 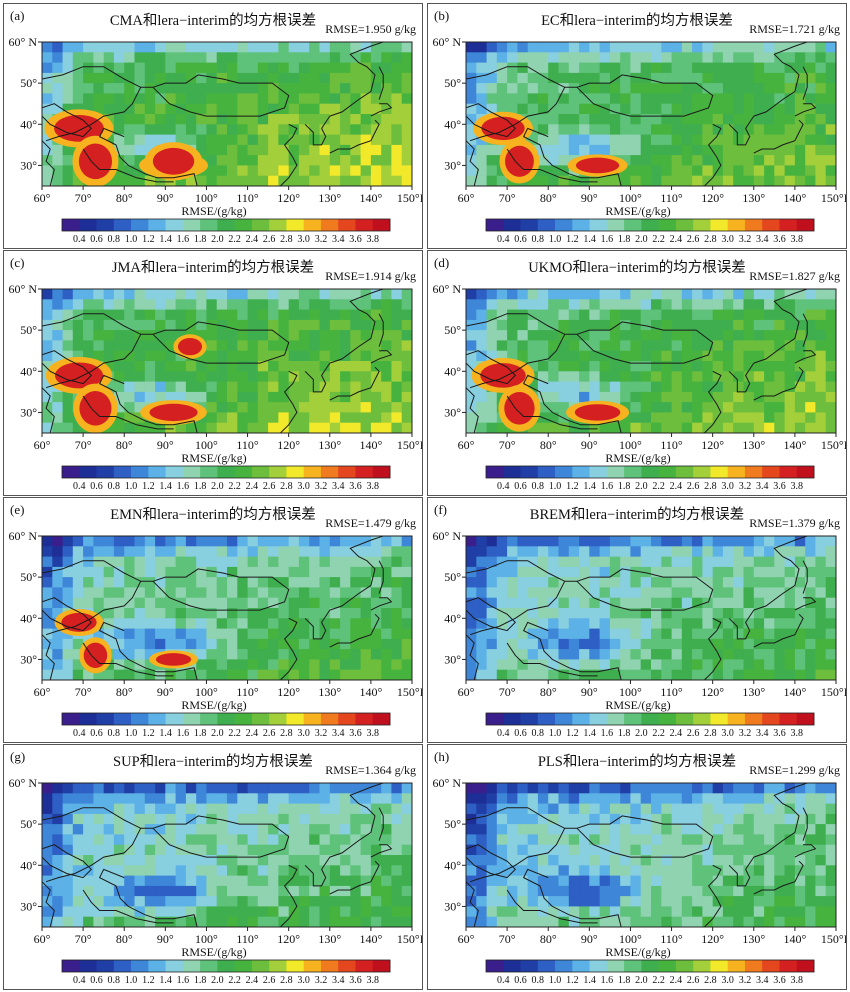 I want to click on colorbar-label: 2.4, so click(x=676, y=980).